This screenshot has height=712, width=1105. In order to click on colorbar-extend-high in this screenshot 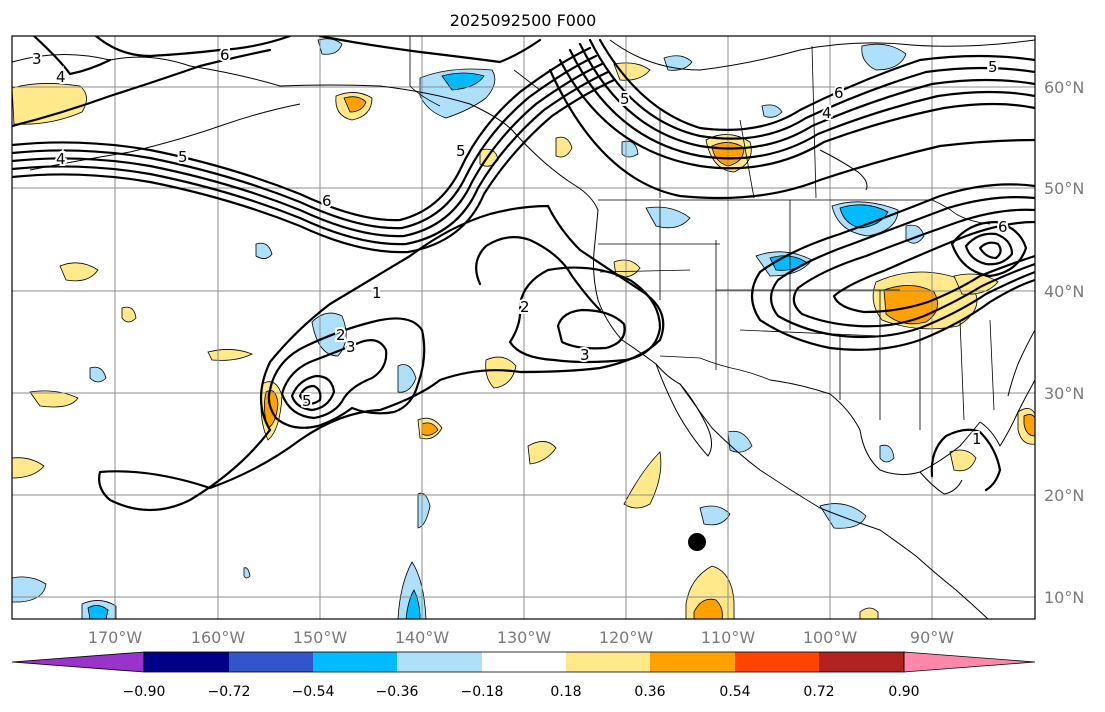, I will do `click(969, 662)`.